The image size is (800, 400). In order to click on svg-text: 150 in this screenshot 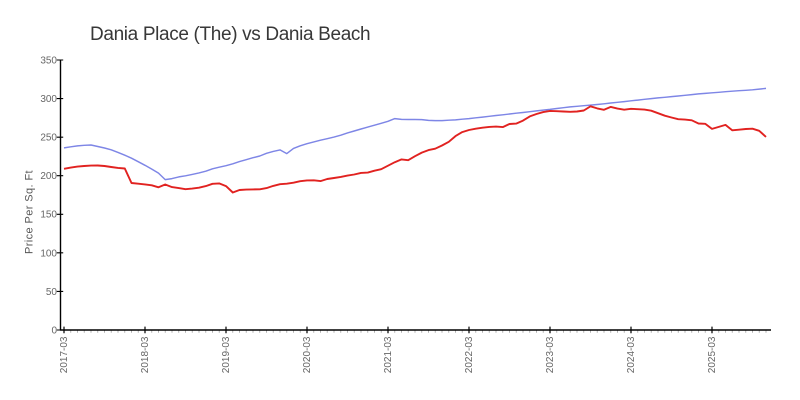, I will do `click(48, 215)`.